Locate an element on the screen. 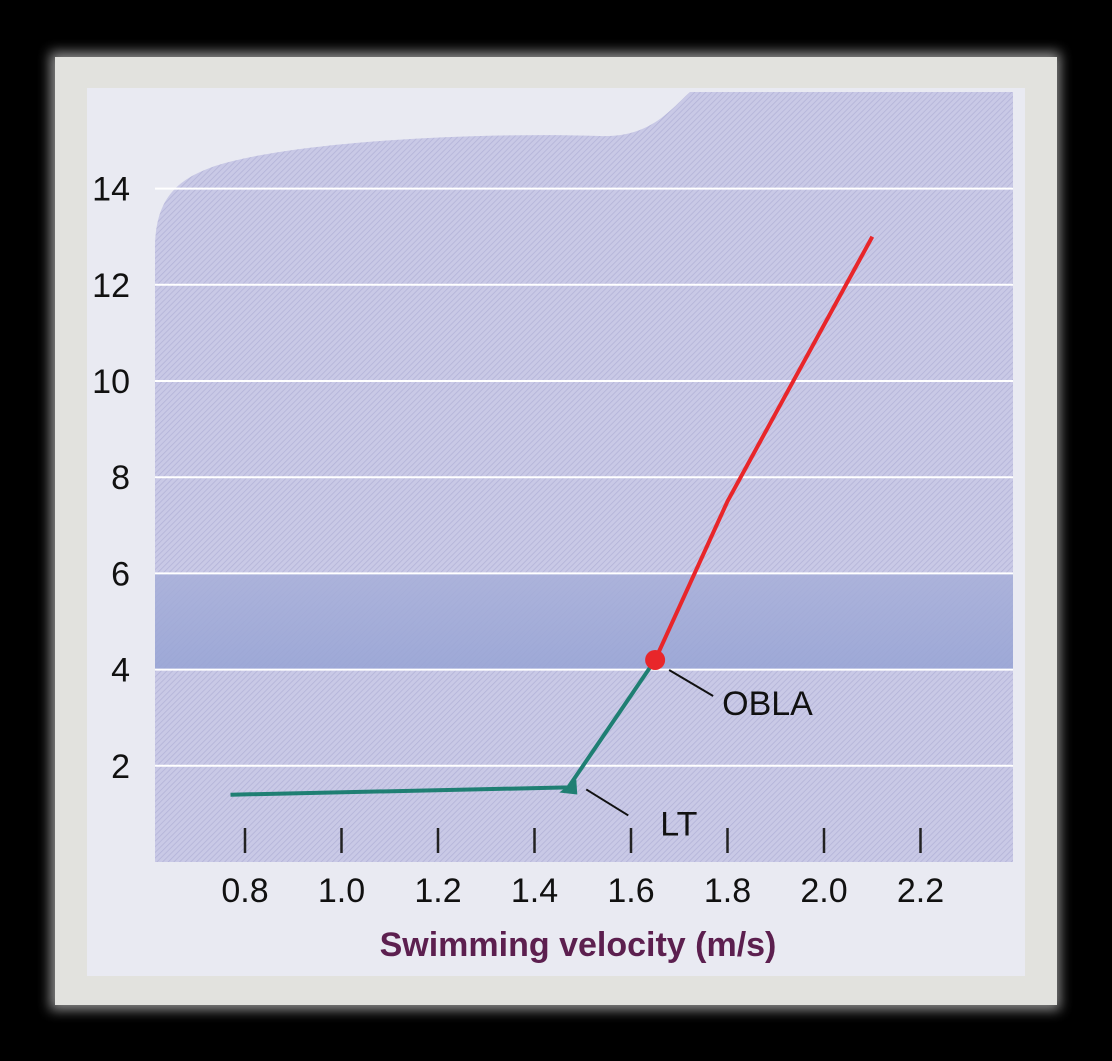  obla-point is located at coordinates (655, 659).